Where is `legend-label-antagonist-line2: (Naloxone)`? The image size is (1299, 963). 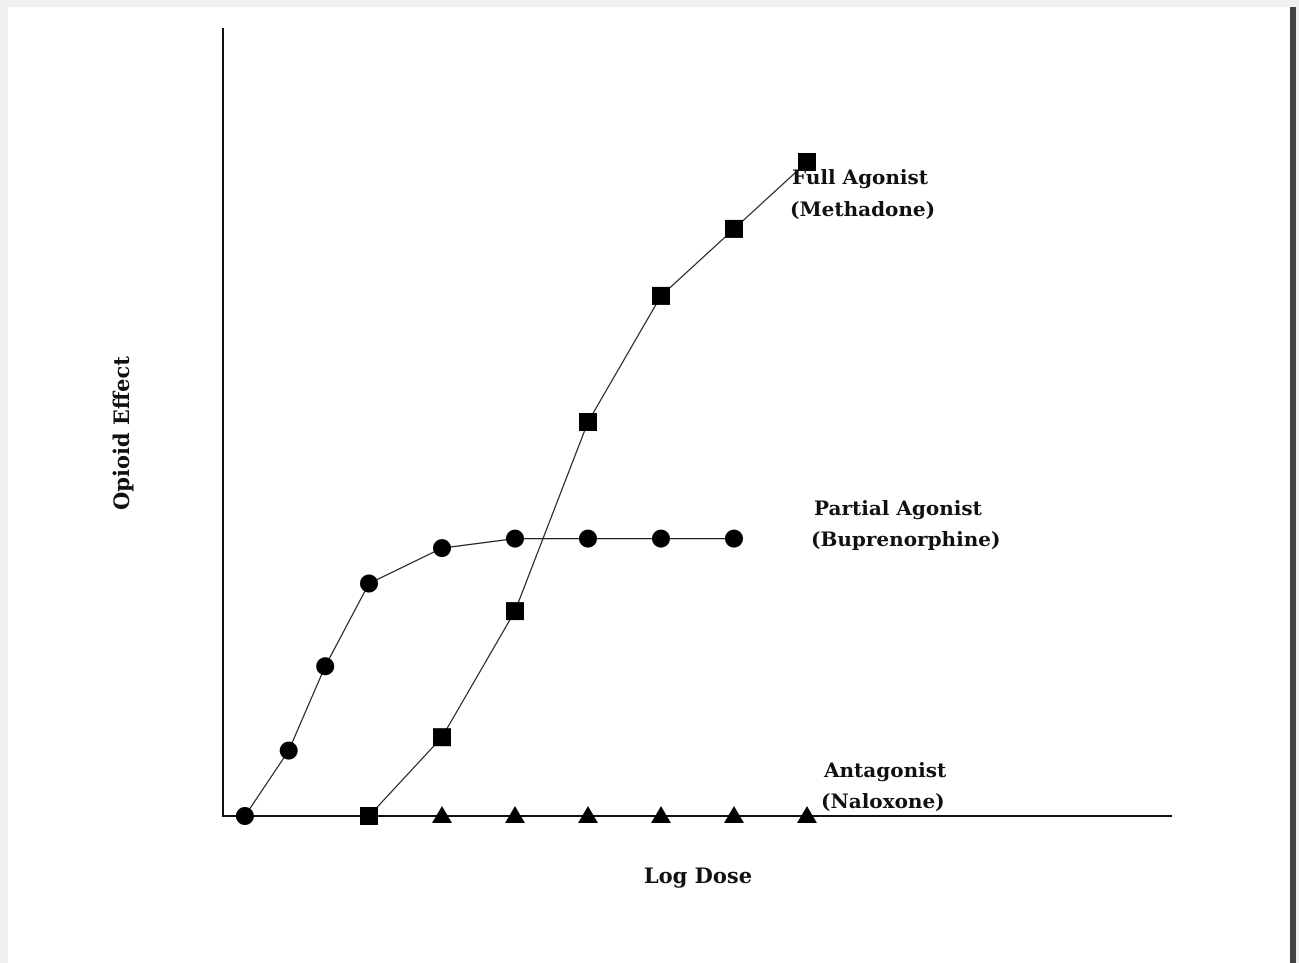
legend-label-antagonist-line2: (Naloxone) is located at coordinates (883, 801).